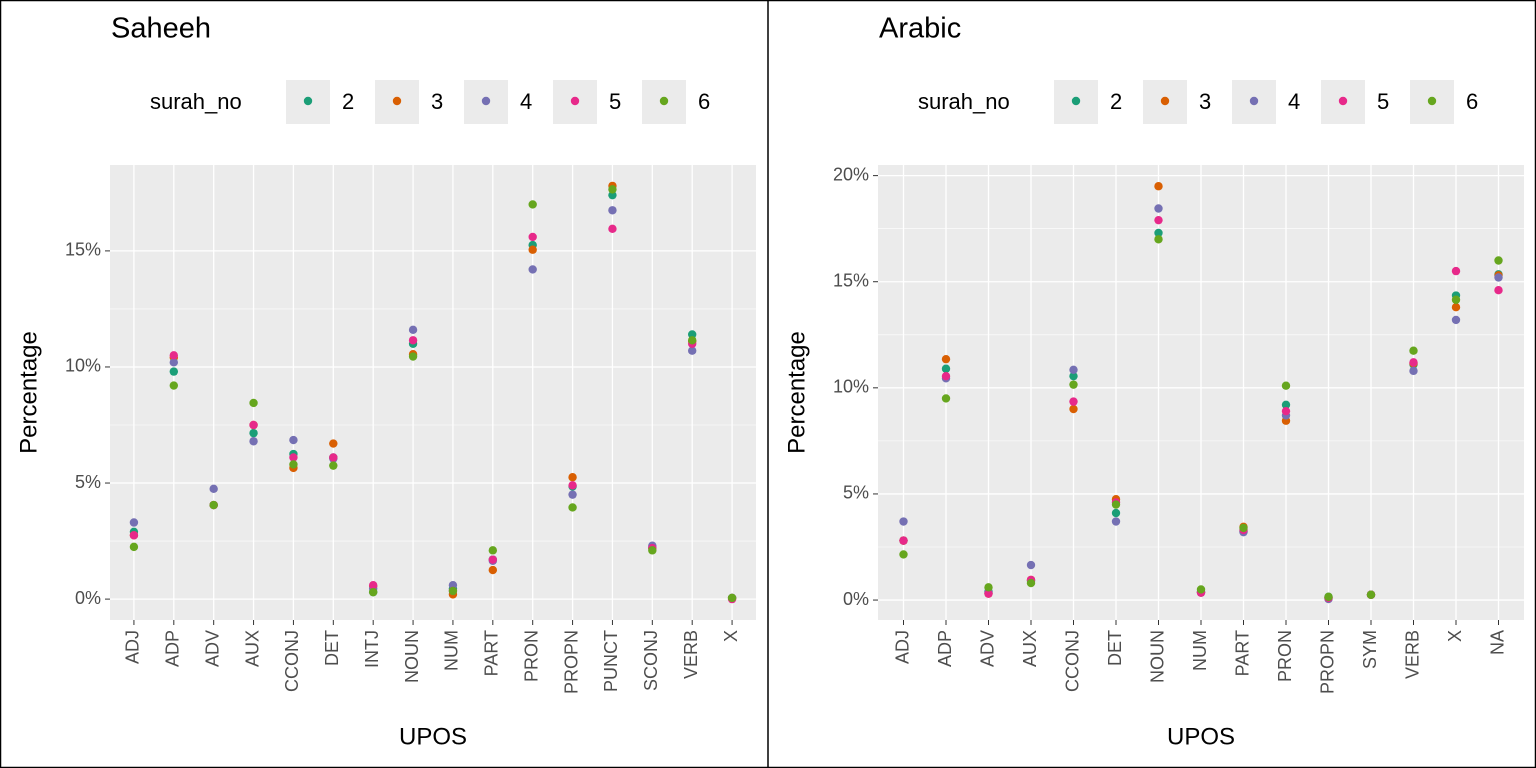  I want to click on x-tick-label: SCONJ, so click(651, 660).